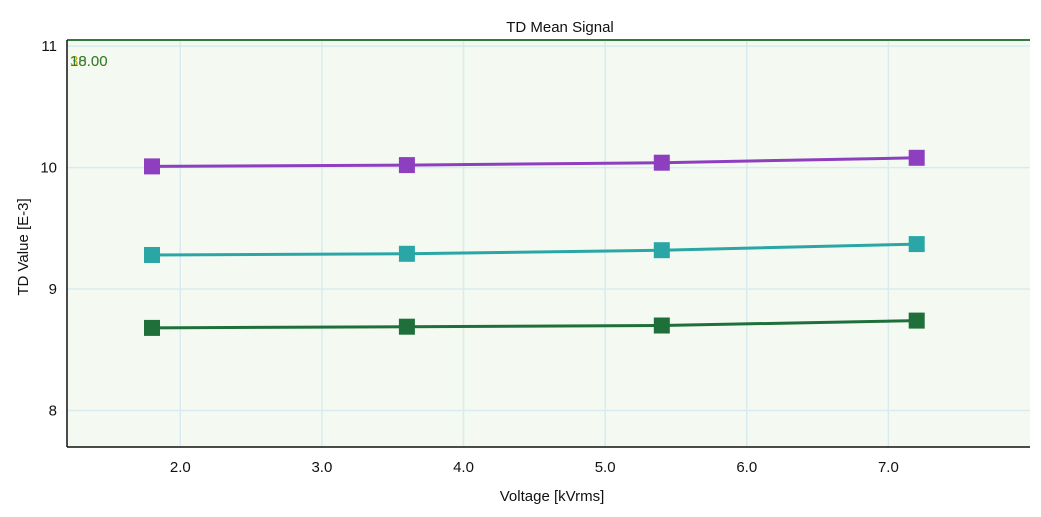 This screenshot has height=517, width=1041. Describe the element at coordinates (534, 162) in the screenshot. I see `series-1-line` at that location.